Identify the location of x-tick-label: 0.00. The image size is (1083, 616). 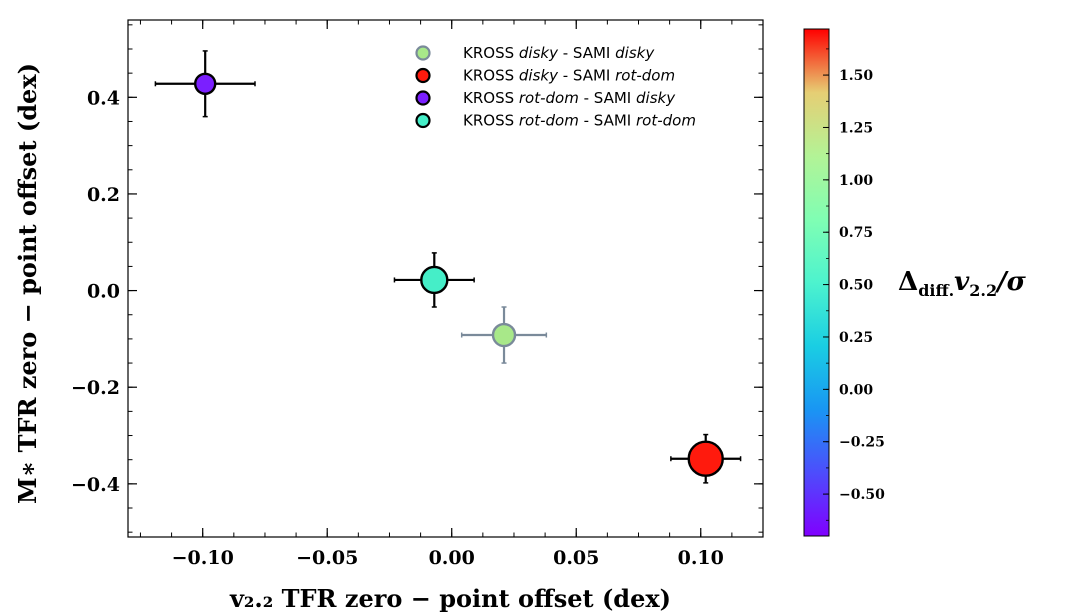
(452, 558).